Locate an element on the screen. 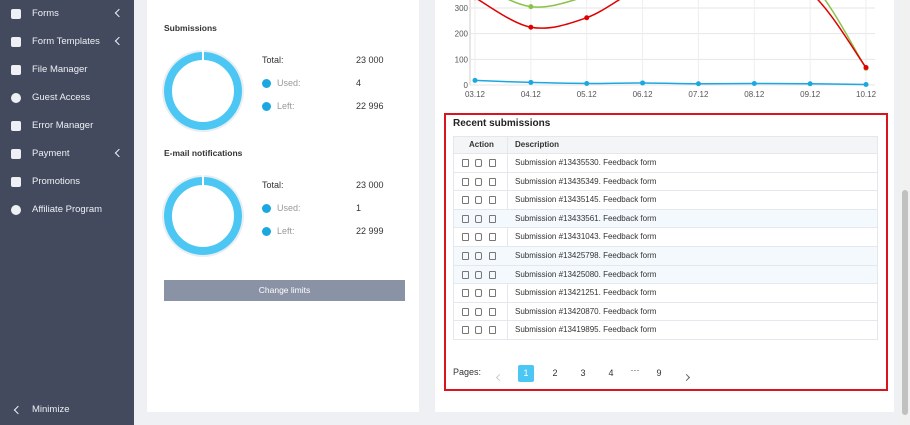 Image resolution: width=910 pixels, height=425 pixels. nav-item: Payment is located at coordinates (51, 153).